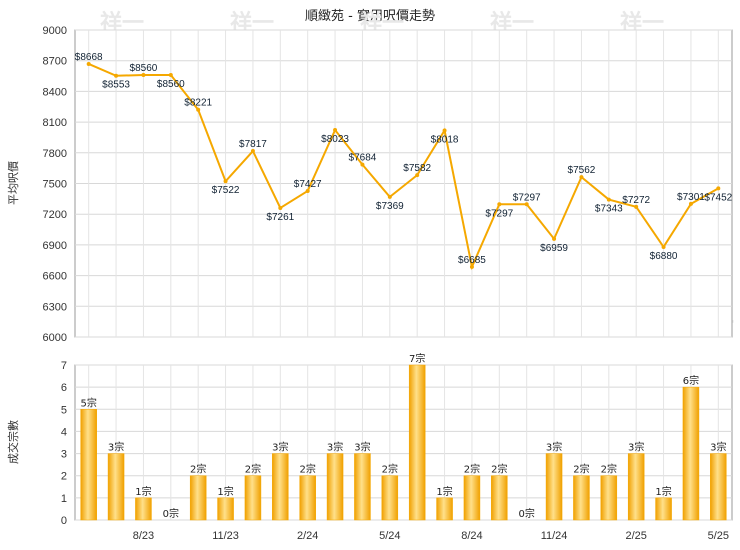 This screenshot has height=550, width=740. Describe the element at coordinates (226, 190) in the screenshot. I see `price-data-label: $7522` at that location.